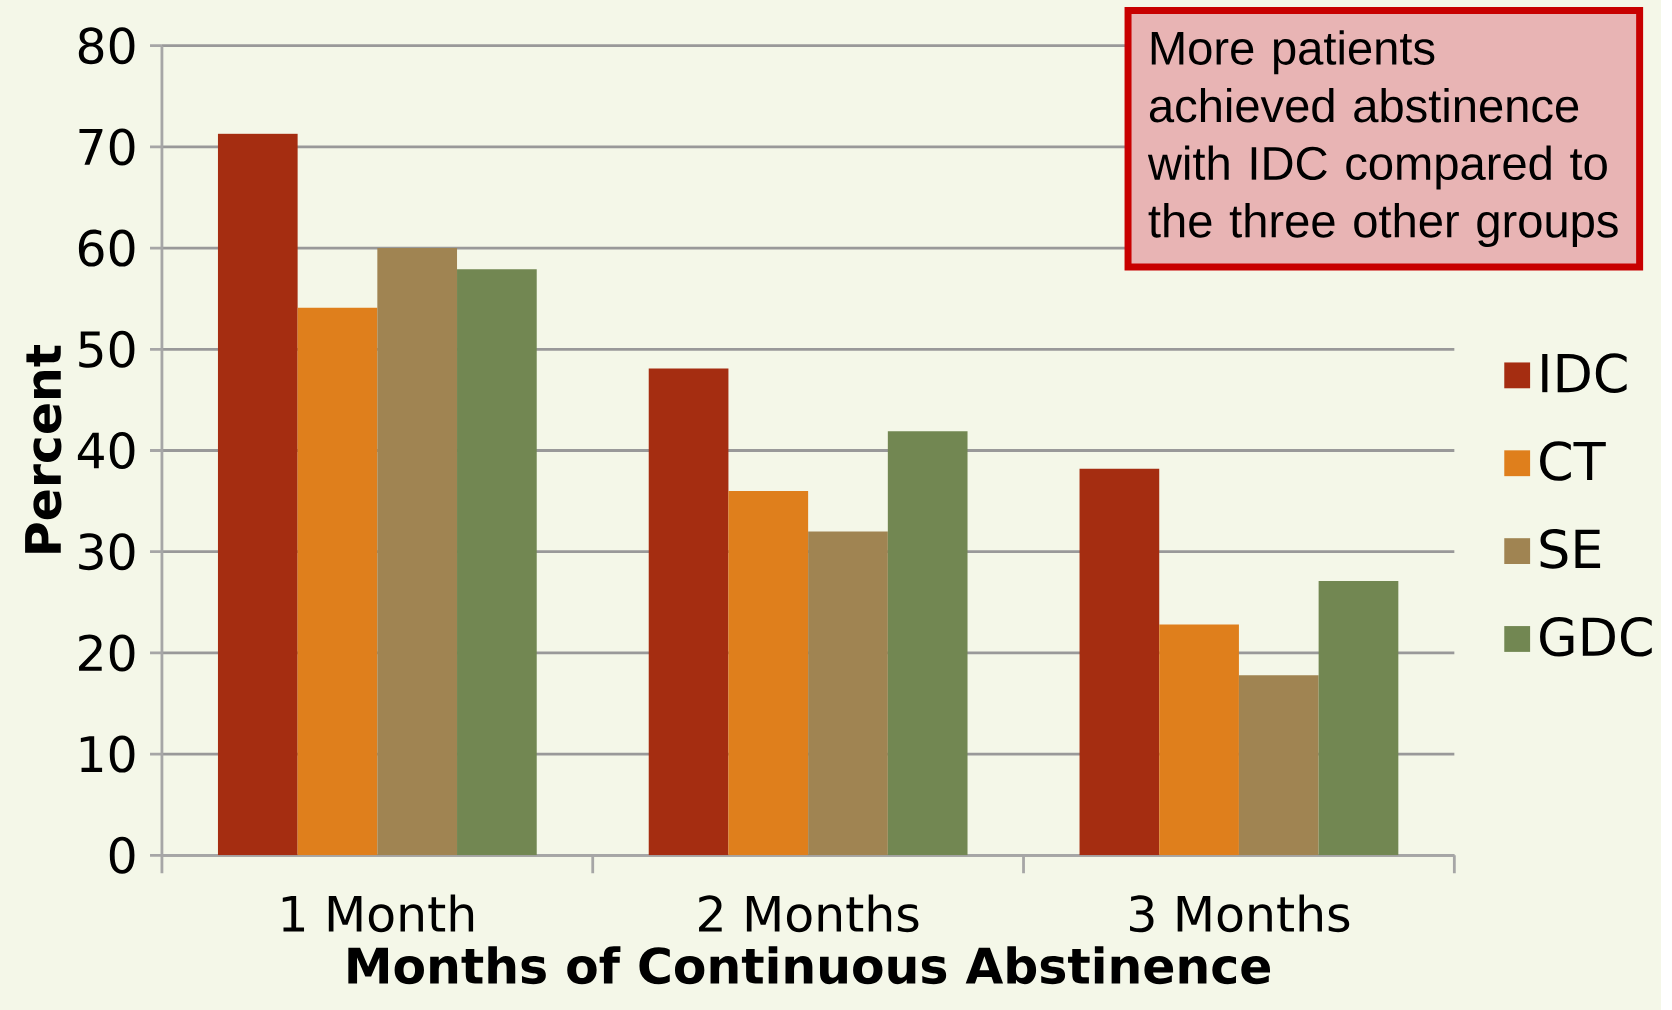  Describe the element at coordinates (107, 552) in the screenshot. I see `y-tick-label: 30` at that location.